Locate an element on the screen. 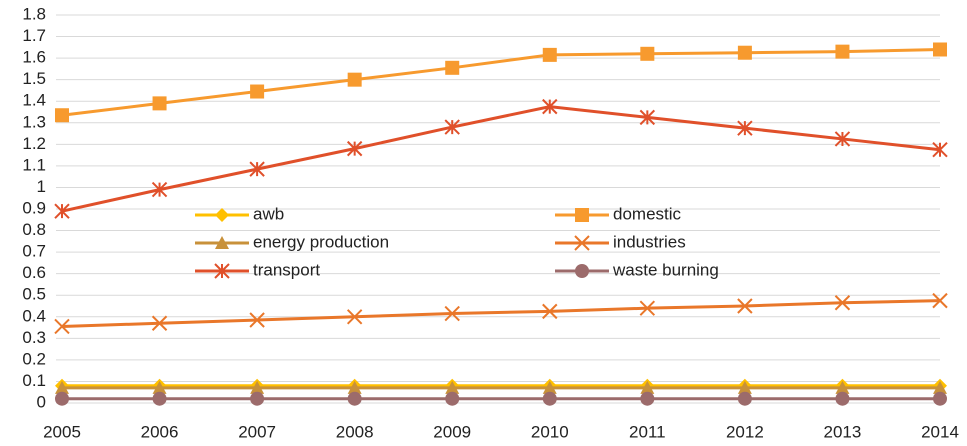 Image resolution: width=967 pixels, height=446 pixels. y-tick-label: 0 is located at coordinates (41, 401).